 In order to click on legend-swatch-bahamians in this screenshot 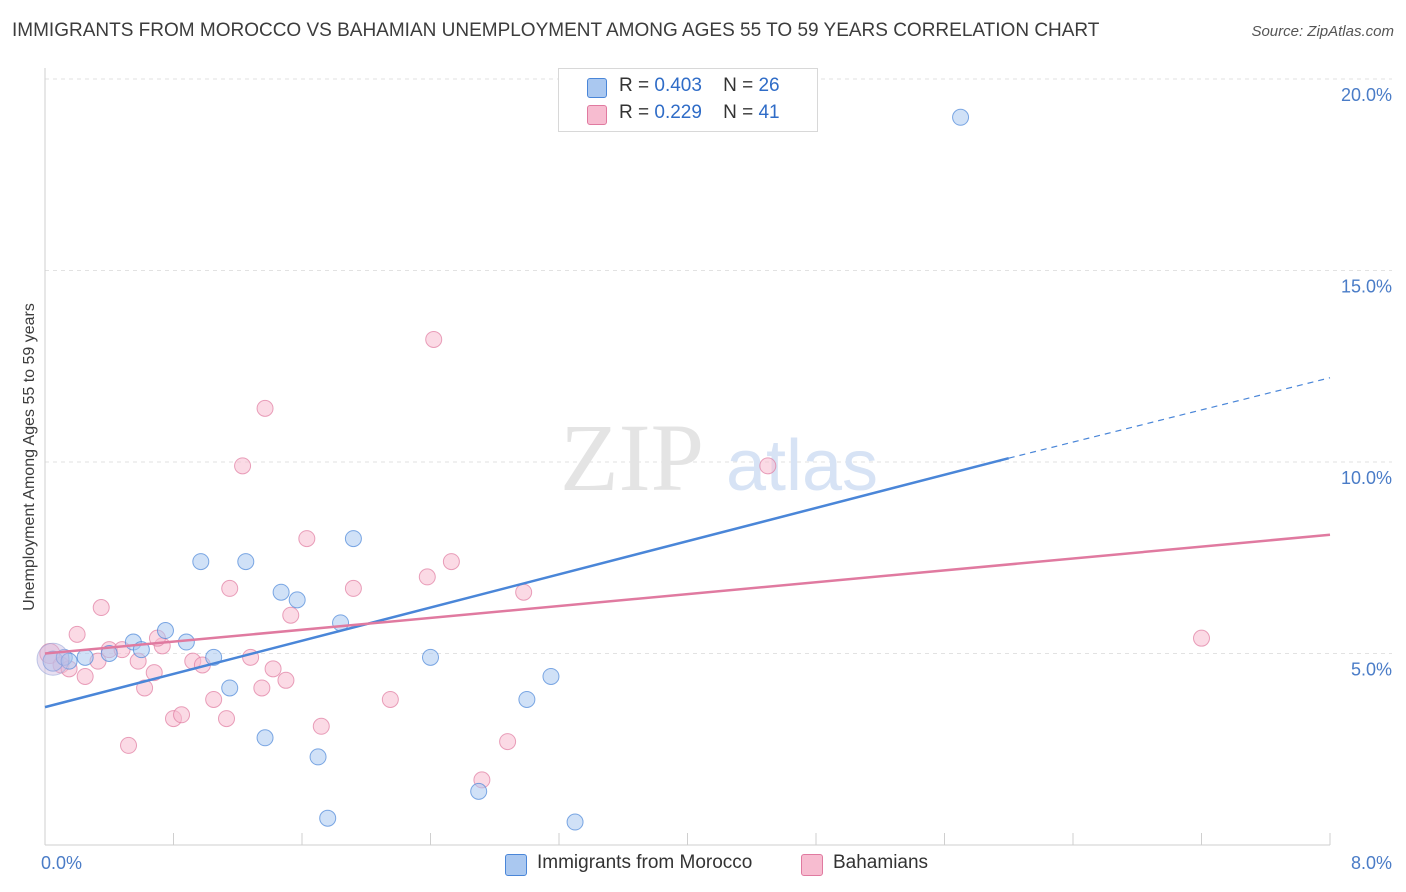, I will do `click(597, 115)`.